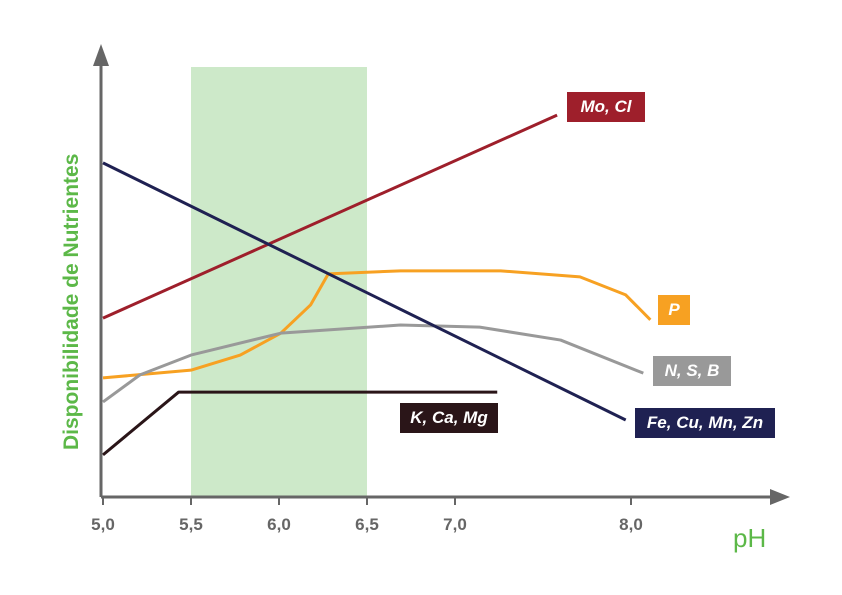 This screenshot has width=842, height=595. Describe the element at coordinates (373, 363) in the screenshot. I see `series-line-n-s-b` at that location.